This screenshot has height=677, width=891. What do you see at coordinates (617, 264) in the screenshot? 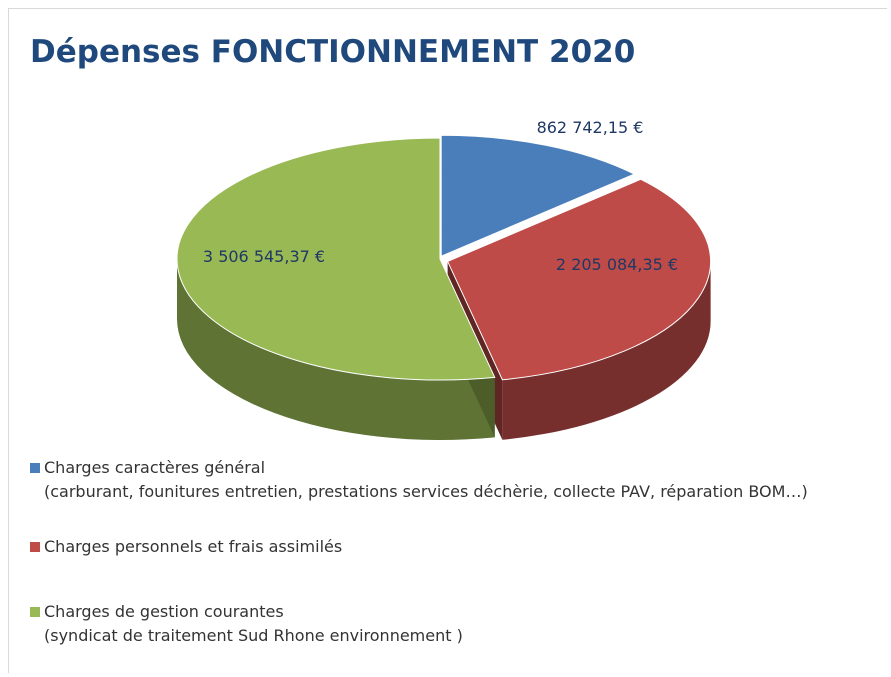
I see `data-label: 2 205 084,35 €` at bounding box center [617, 264].